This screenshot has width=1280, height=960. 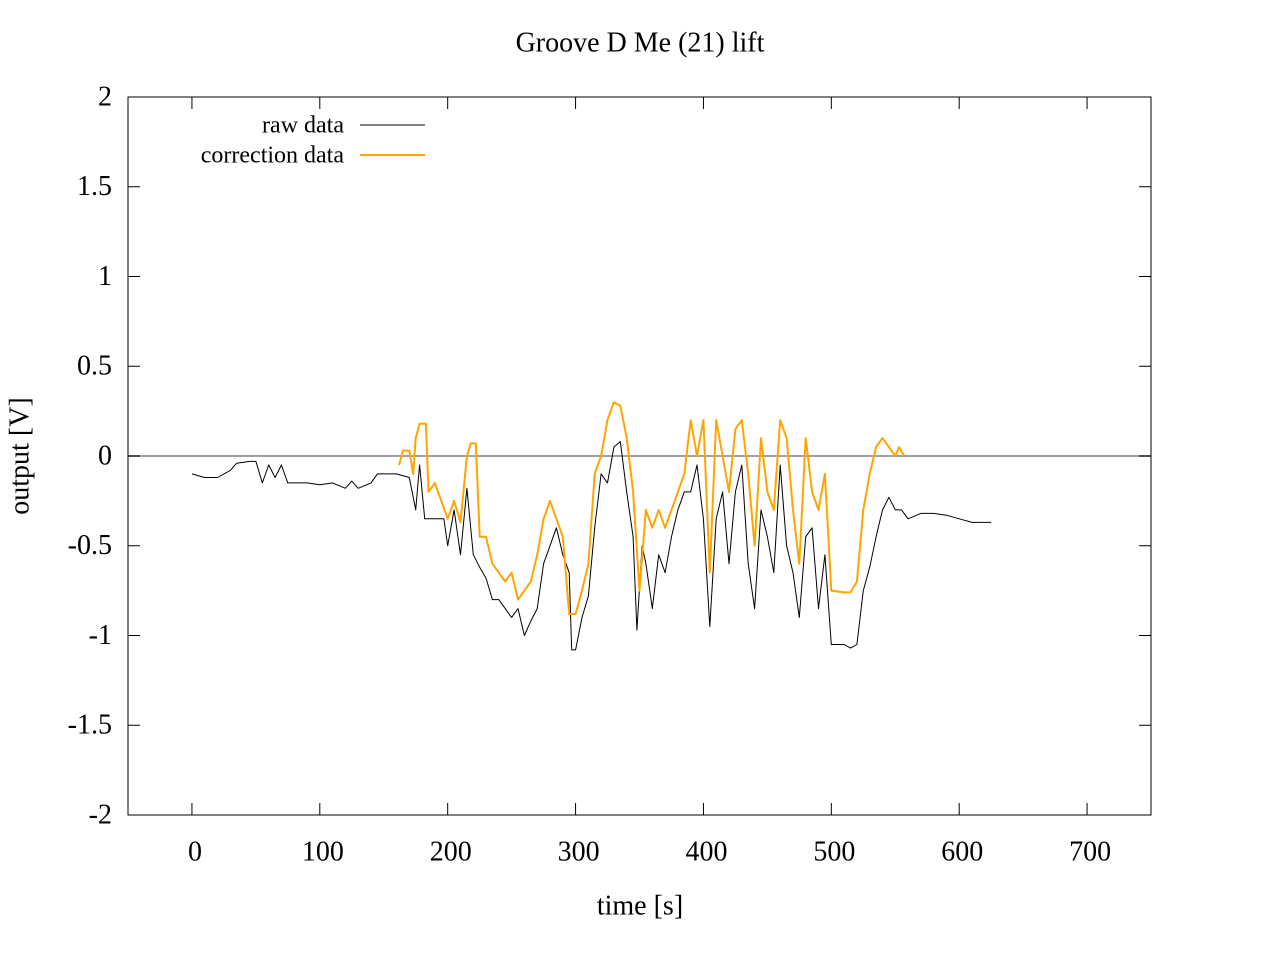 What do you see at coordinates (105, 276) in the screenshot?
I see `y-tick-label: 1` at bounding box center [105, 276].